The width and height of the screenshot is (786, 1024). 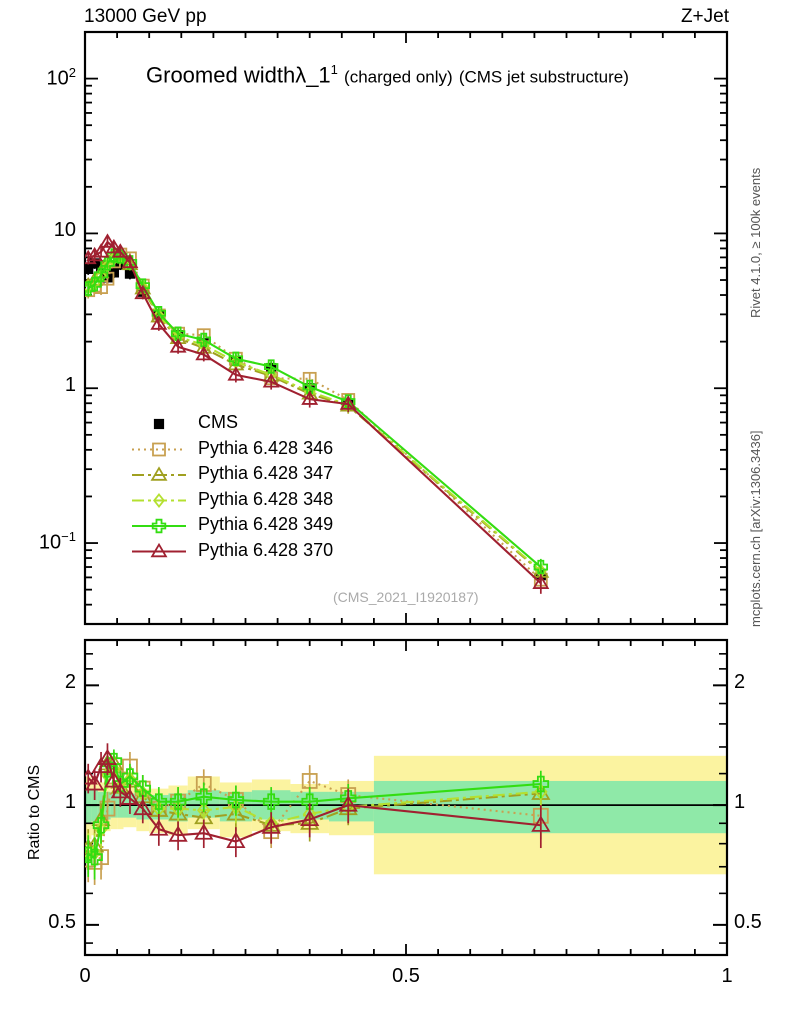 I want to click on legend-item-5: Pythia 6.428 370, so click(x=266, y=549).